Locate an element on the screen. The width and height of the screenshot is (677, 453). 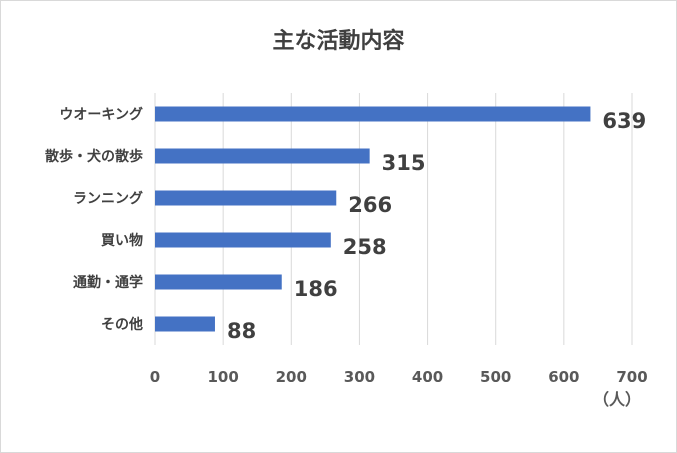
category-label: その他 is located at coordinates (122, 324).